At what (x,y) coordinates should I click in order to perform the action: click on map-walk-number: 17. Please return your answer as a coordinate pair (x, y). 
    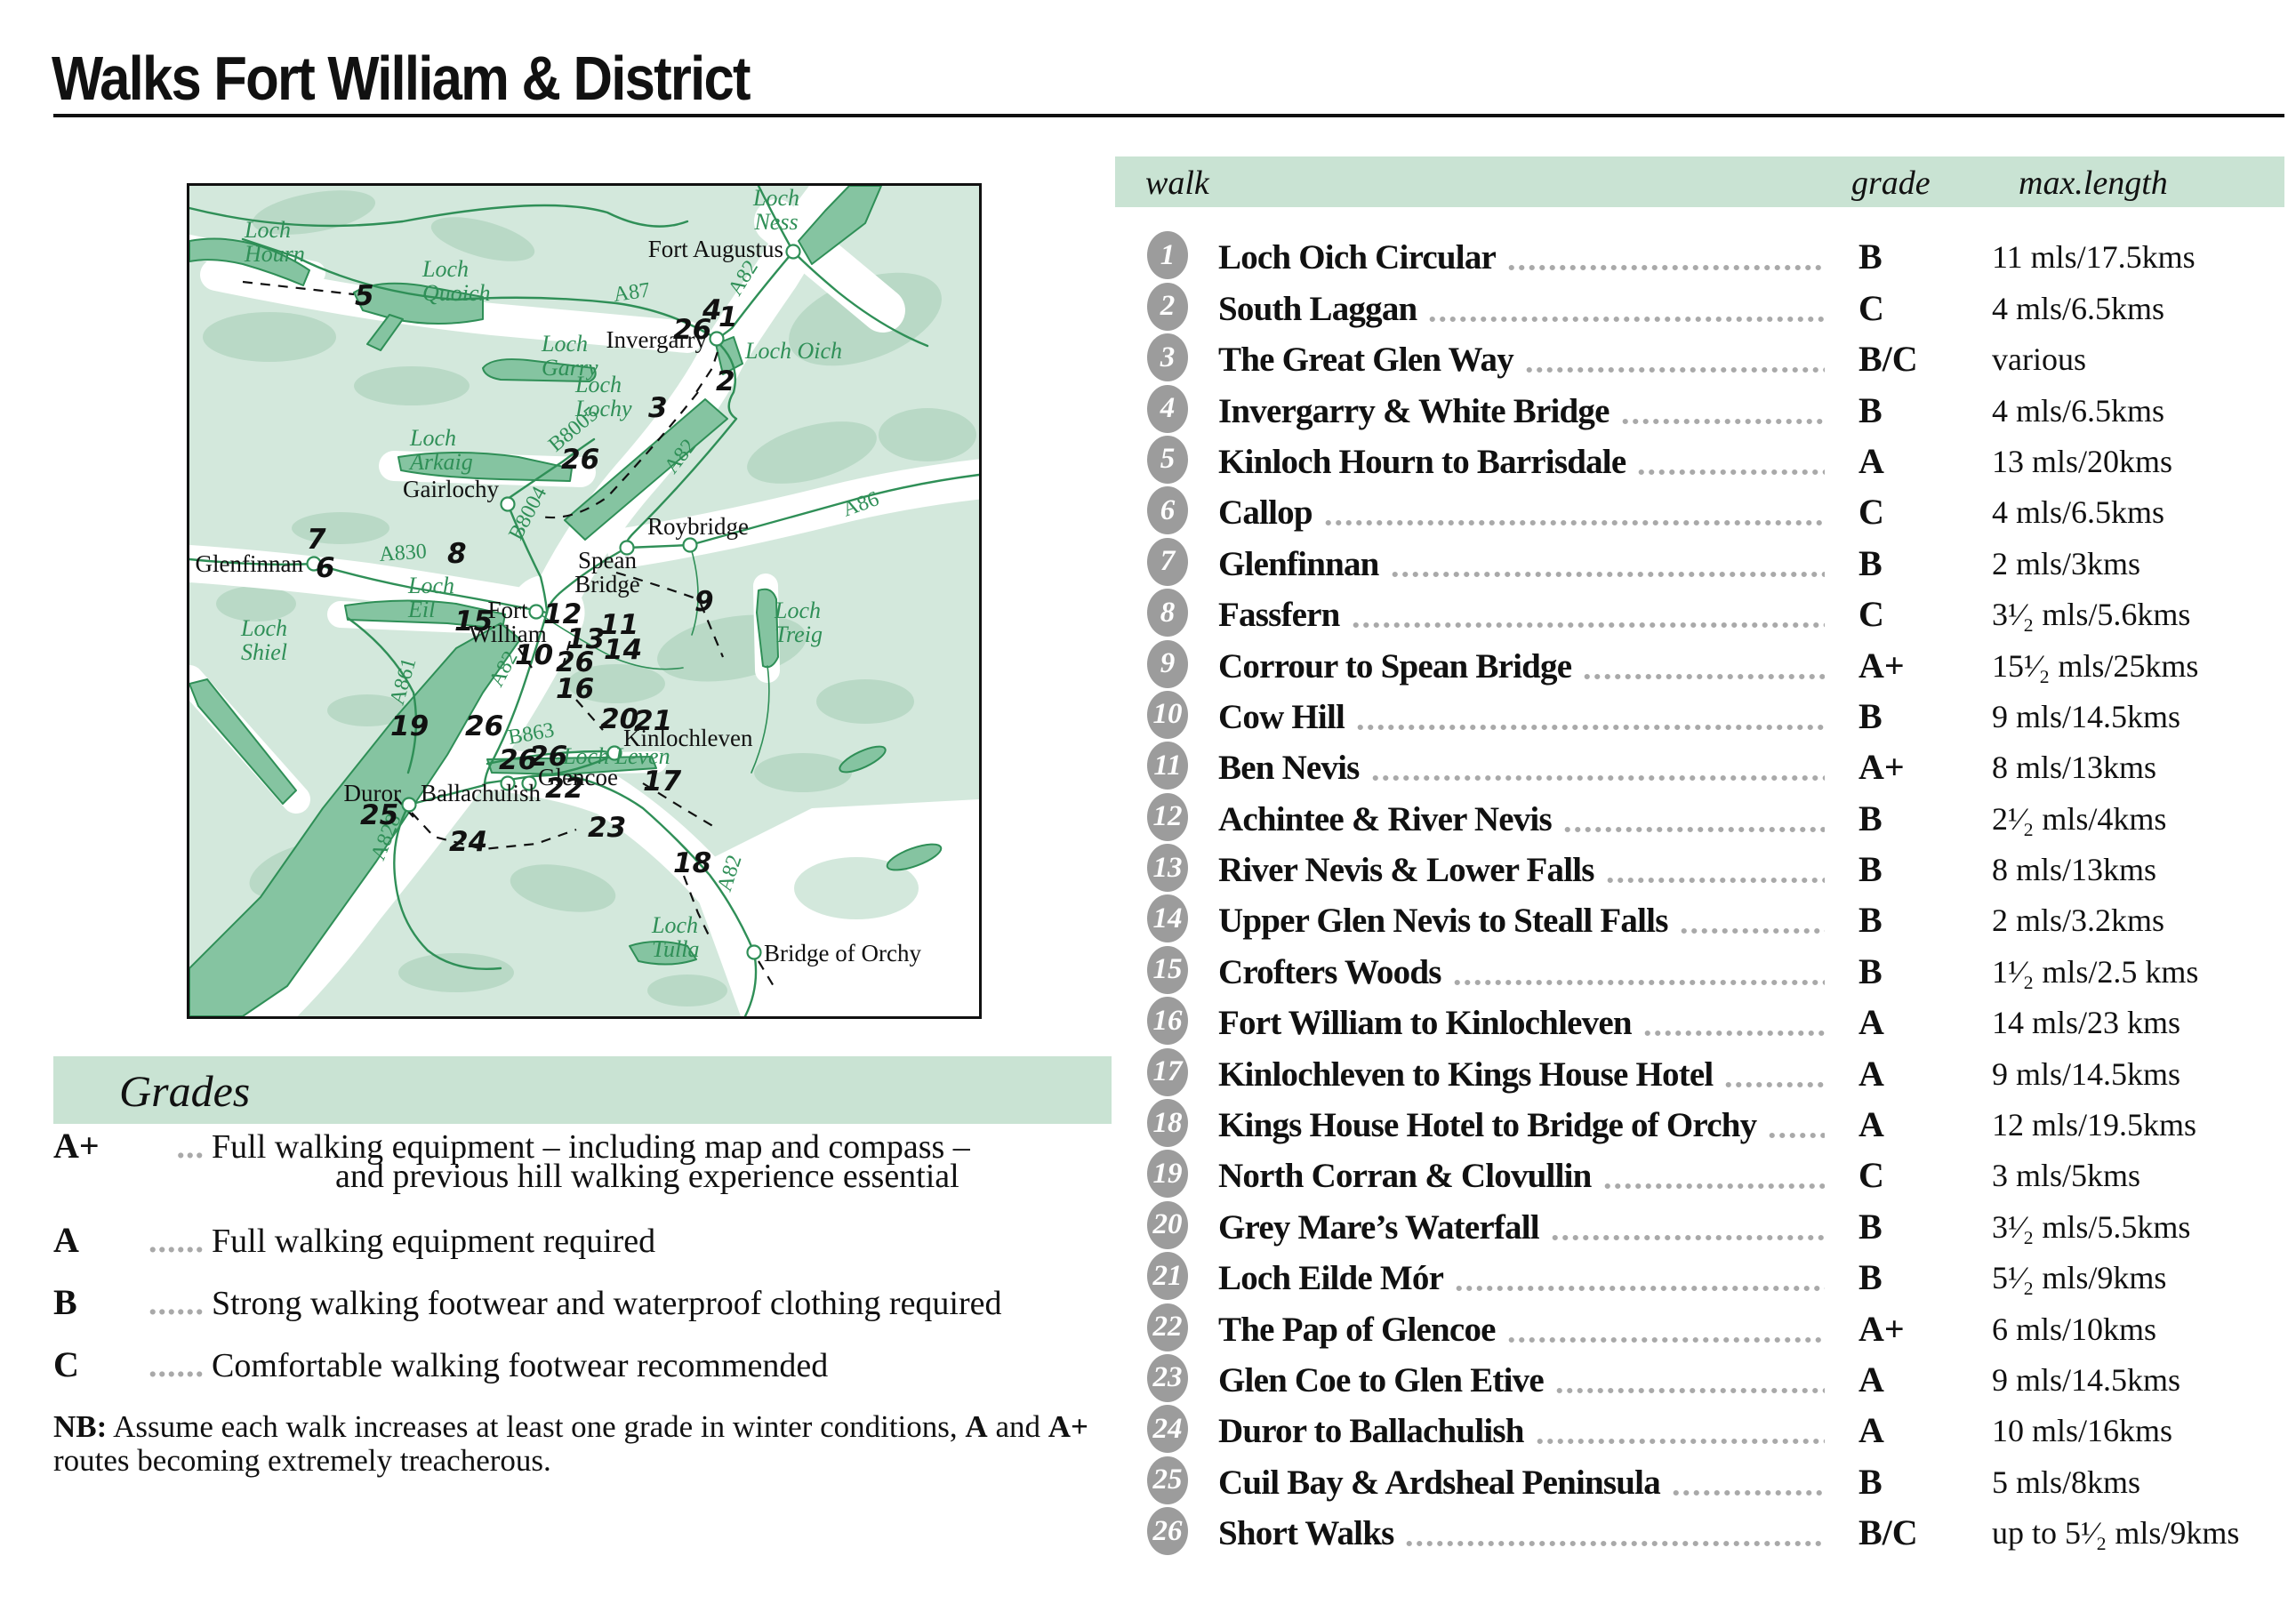
    Looking at the image, I should click on (662, 782).